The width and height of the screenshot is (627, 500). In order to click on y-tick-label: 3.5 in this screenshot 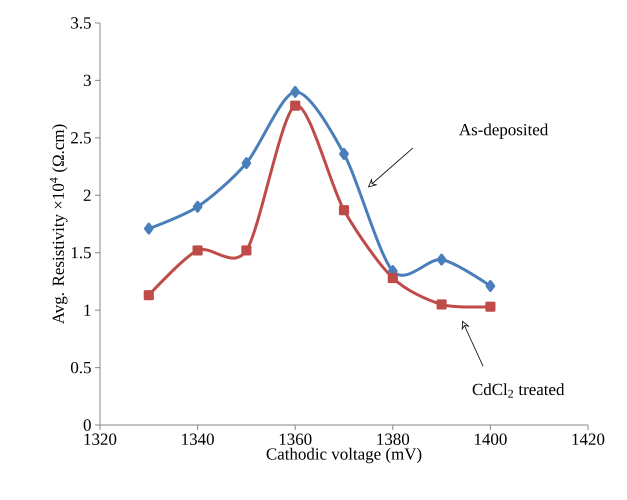, I will do `click(81, 23)`.